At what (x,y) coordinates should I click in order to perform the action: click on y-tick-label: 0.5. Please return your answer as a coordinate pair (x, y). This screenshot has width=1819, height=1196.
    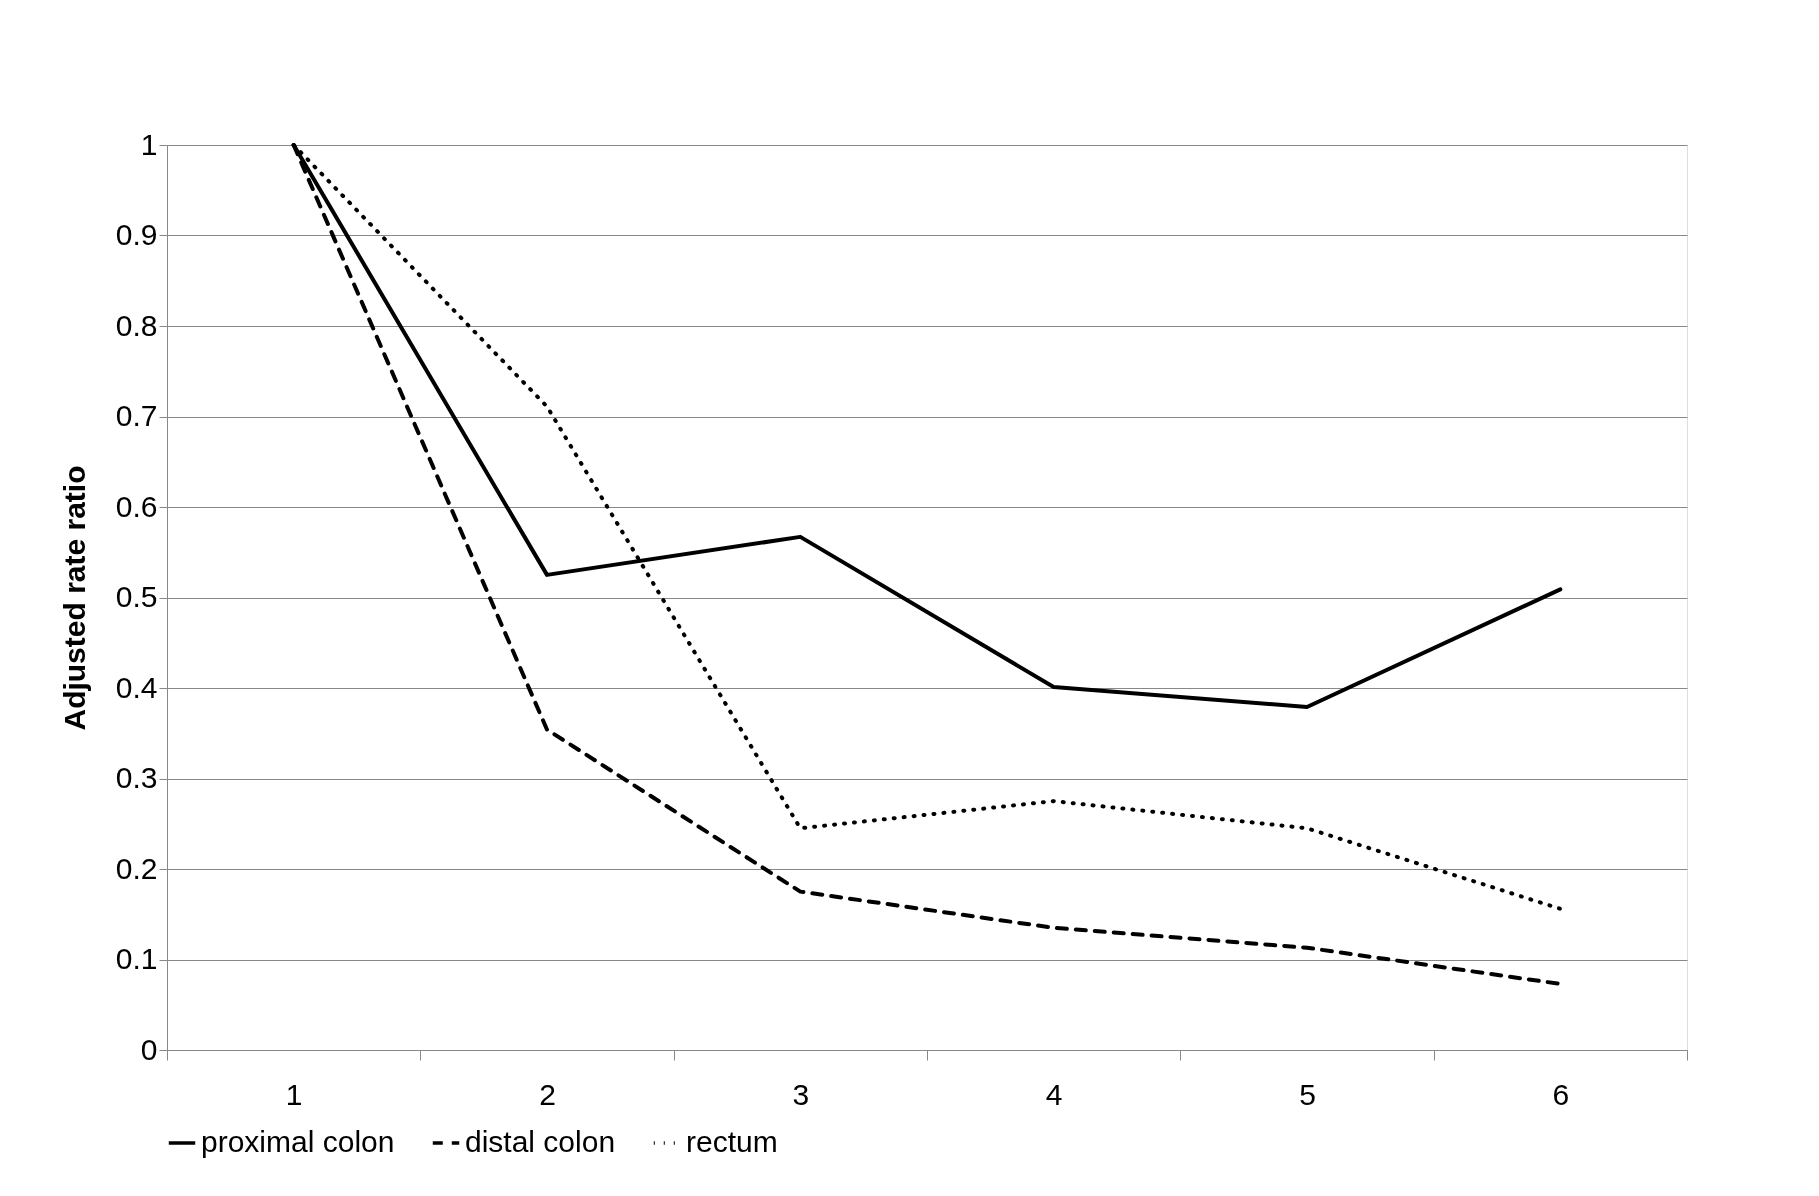
    Looking at the image, I should click on (136, 596).